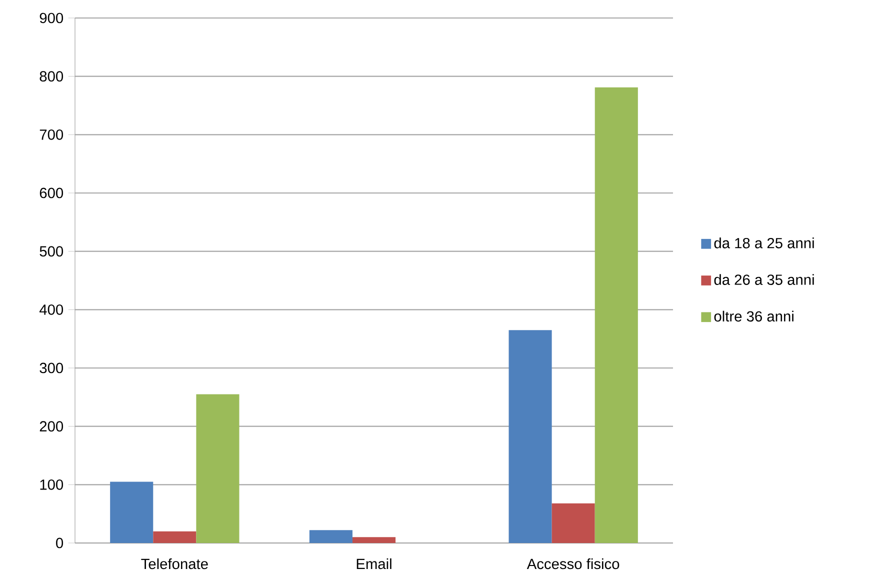  Describe the element at coordinates (60, 543) in the screenshot. I see `y-tick-label: 0` at that location.